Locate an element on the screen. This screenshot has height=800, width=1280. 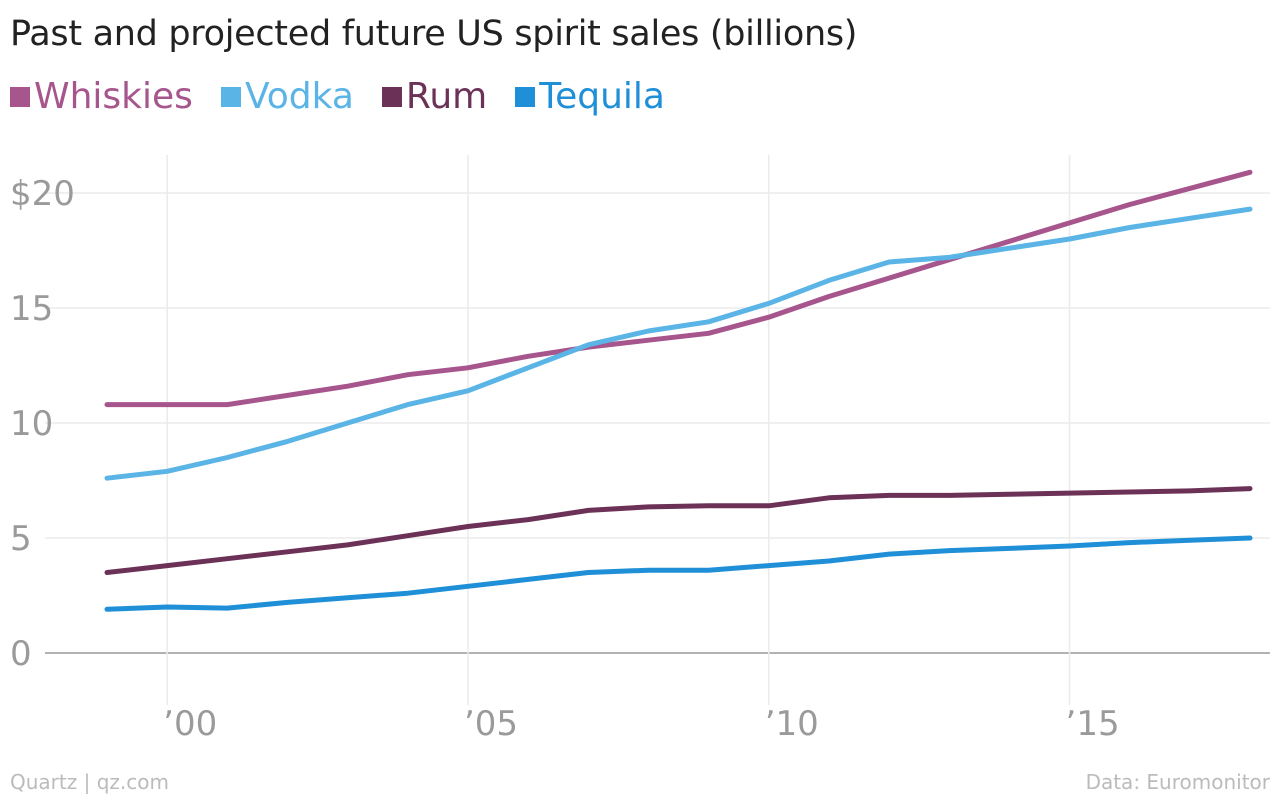
legend-swatch-tequila is located at coordinates (525, 96).